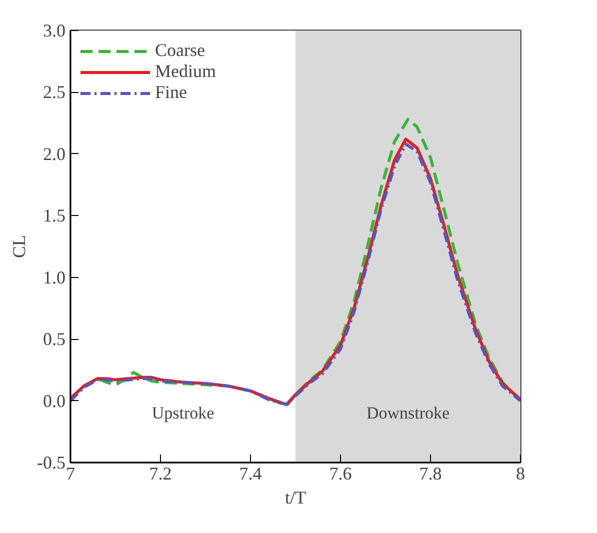 The image size is (597, 533). Describe the element at coordinates (54, 400) in the screenshot. I see `y-tick-label: 0.0` at that location.